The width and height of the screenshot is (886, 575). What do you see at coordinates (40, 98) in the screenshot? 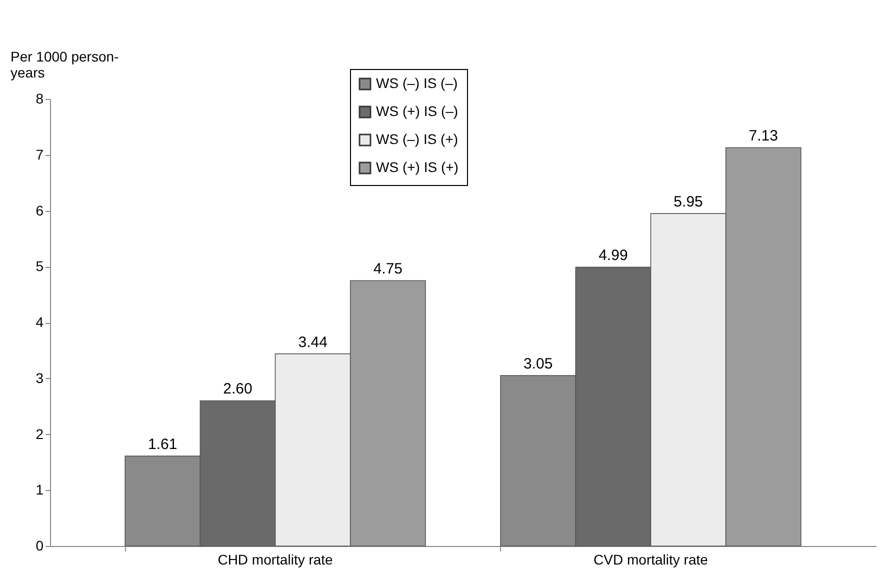
I see `y-tick-label: 8` at bounding box center [40, 98].